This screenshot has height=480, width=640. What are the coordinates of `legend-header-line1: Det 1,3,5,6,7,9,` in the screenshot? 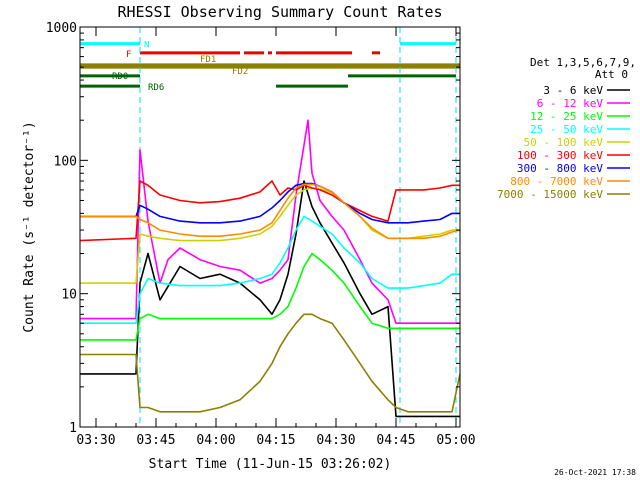 It's located at (583, 62).